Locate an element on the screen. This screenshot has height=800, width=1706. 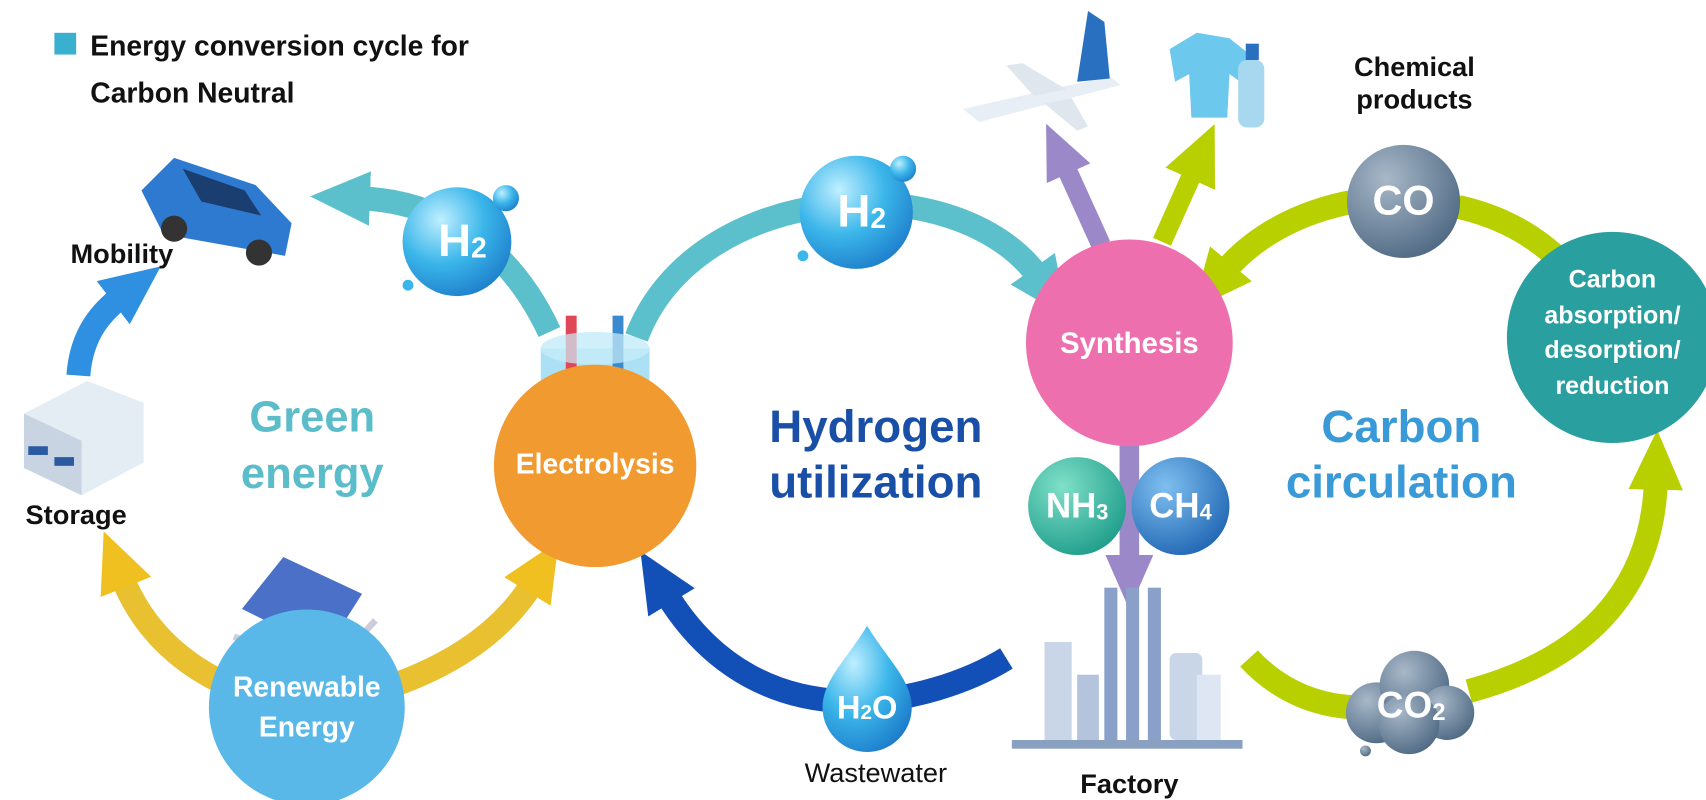
molecule: CO is located at coordinates (1404, 201).